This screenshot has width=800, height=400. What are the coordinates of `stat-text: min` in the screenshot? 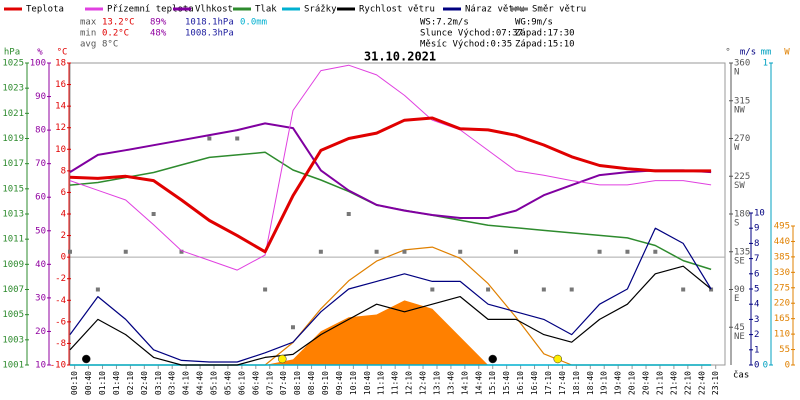 It's located at (88, 34).